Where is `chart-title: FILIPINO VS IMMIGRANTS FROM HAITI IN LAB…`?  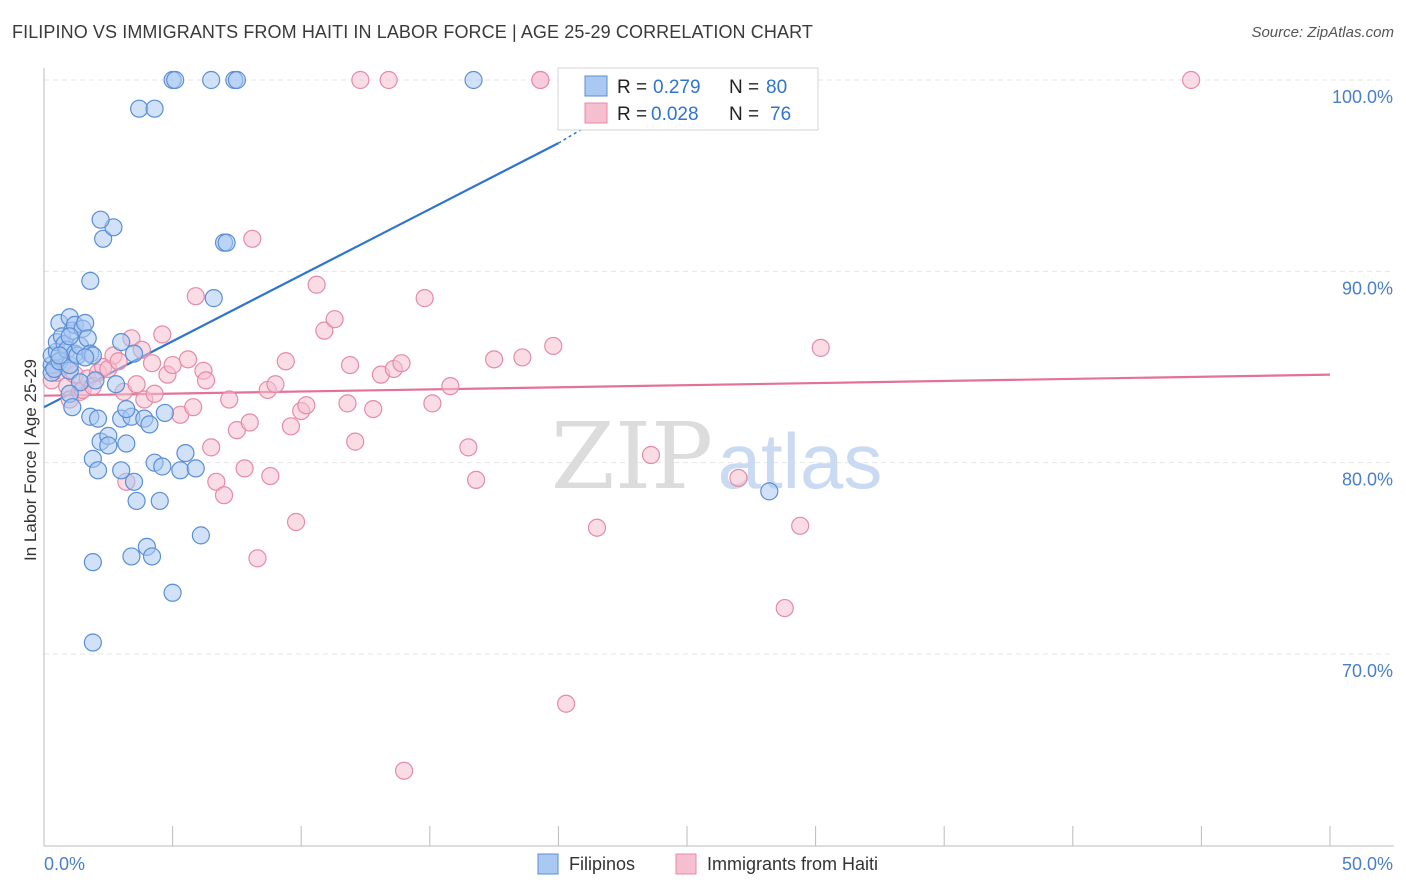 chart-title: FILIPINO VS IMMIGRANTS FROM HAITI IN LAB… is located at coordinates (412, 32).